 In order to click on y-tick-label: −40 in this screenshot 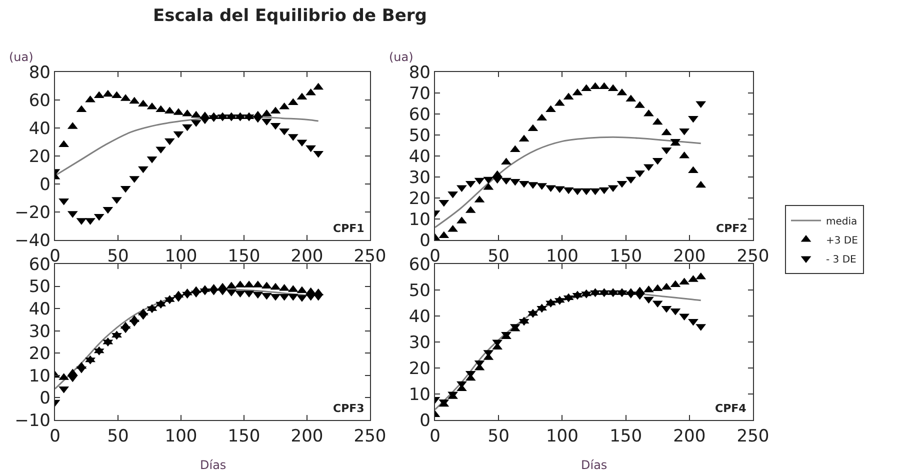, I will do `click(32, 240)`.